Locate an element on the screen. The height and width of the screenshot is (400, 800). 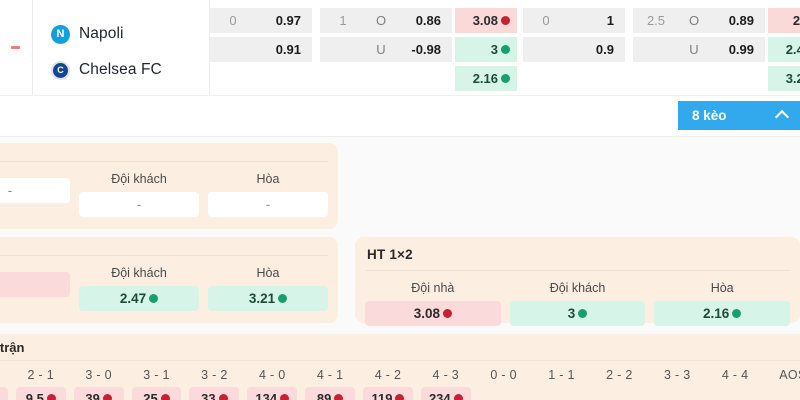
odds-row: 0 1 is located at coordinates (574, 20).